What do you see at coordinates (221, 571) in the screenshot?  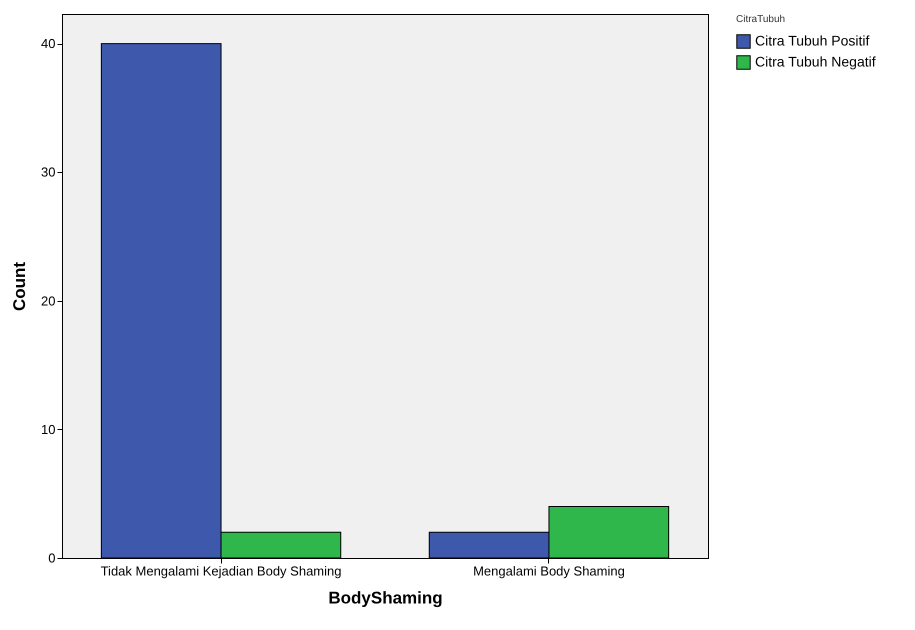 I see `x-tick-label: Tidak Mengalami Kejadian Body Shaming` at bounding box center [221, 571].